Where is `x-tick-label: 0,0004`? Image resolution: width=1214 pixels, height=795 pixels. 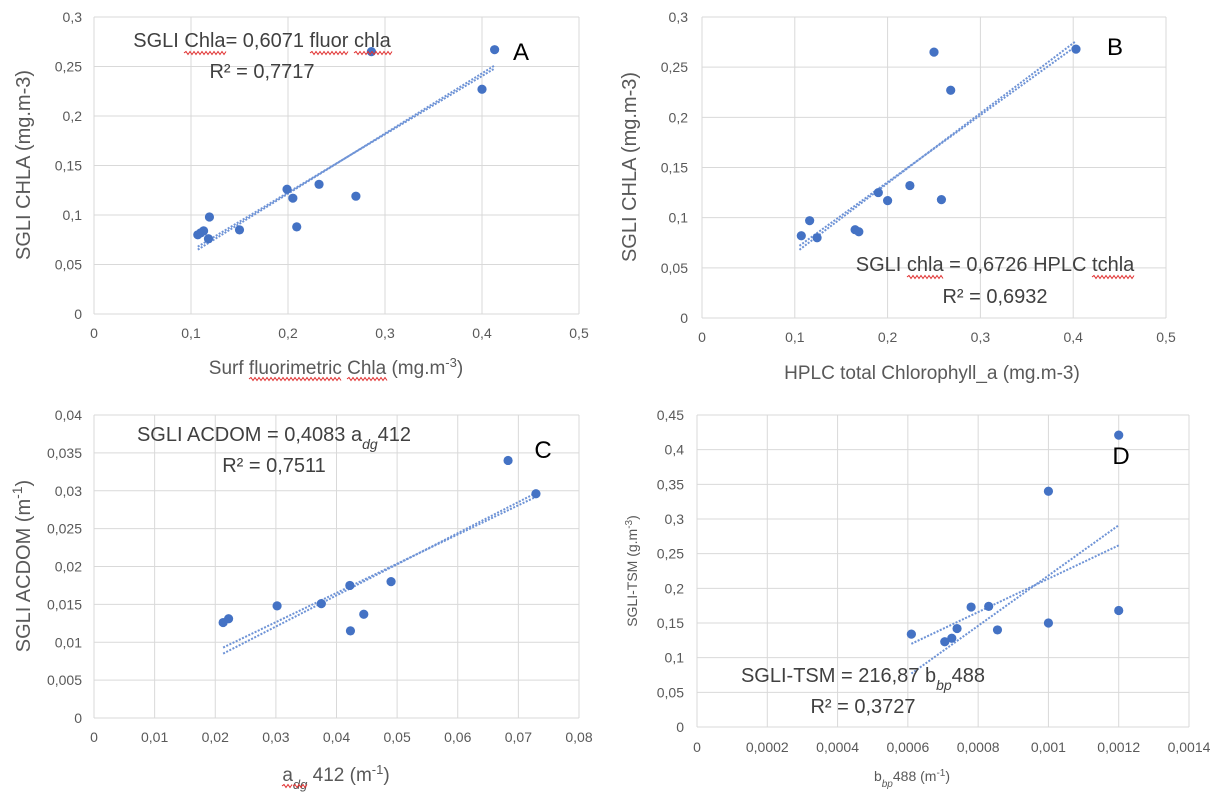 x-tick-label: 0,0004 is located at coordinates (837, 747).